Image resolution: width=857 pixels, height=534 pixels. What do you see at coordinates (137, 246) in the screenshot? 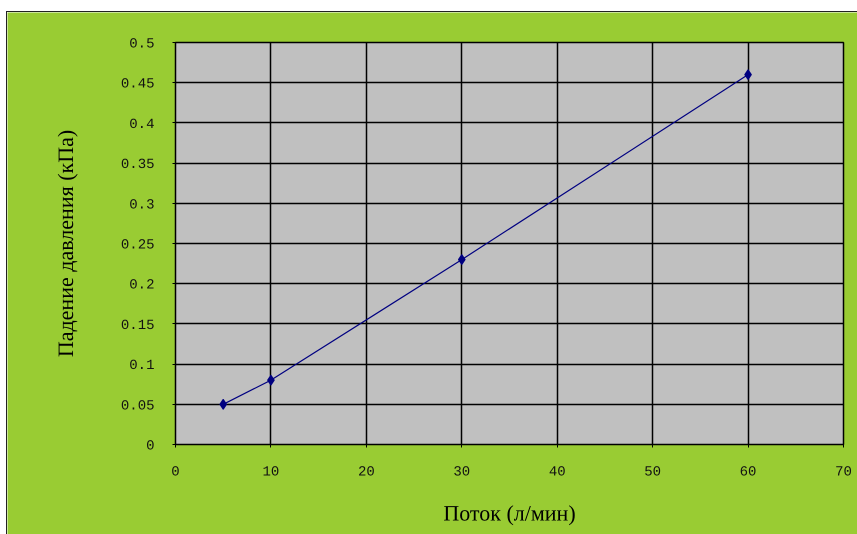
I see `y-tick-label: 0.25` at bounding box center [137, 246].